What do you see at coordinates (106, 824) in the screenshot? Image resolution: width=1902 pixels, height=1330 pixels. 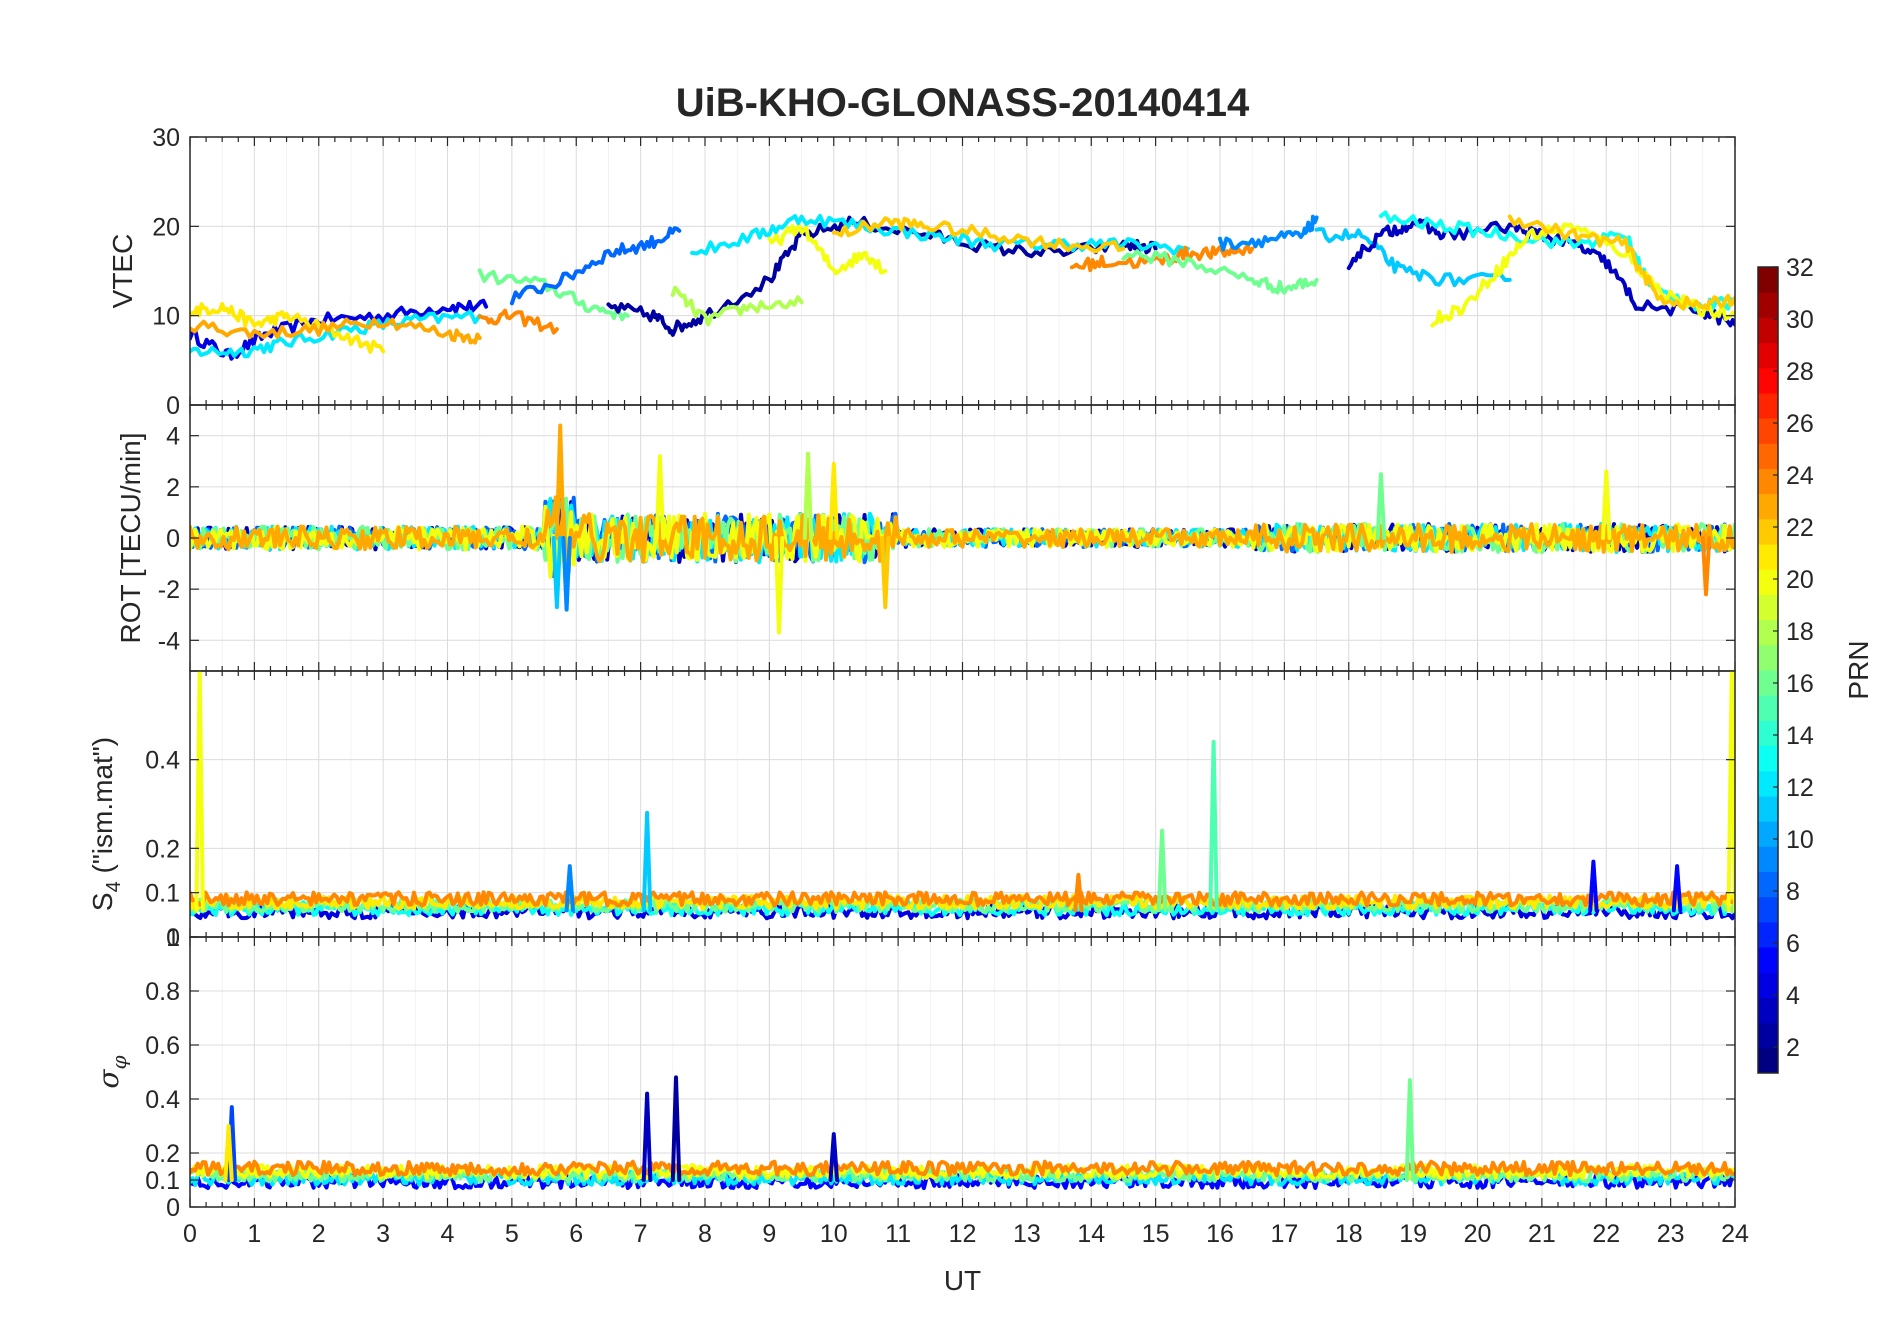 I see `y-axis-label: S4 ("ism.mat")` at bounding box center [106, 824].